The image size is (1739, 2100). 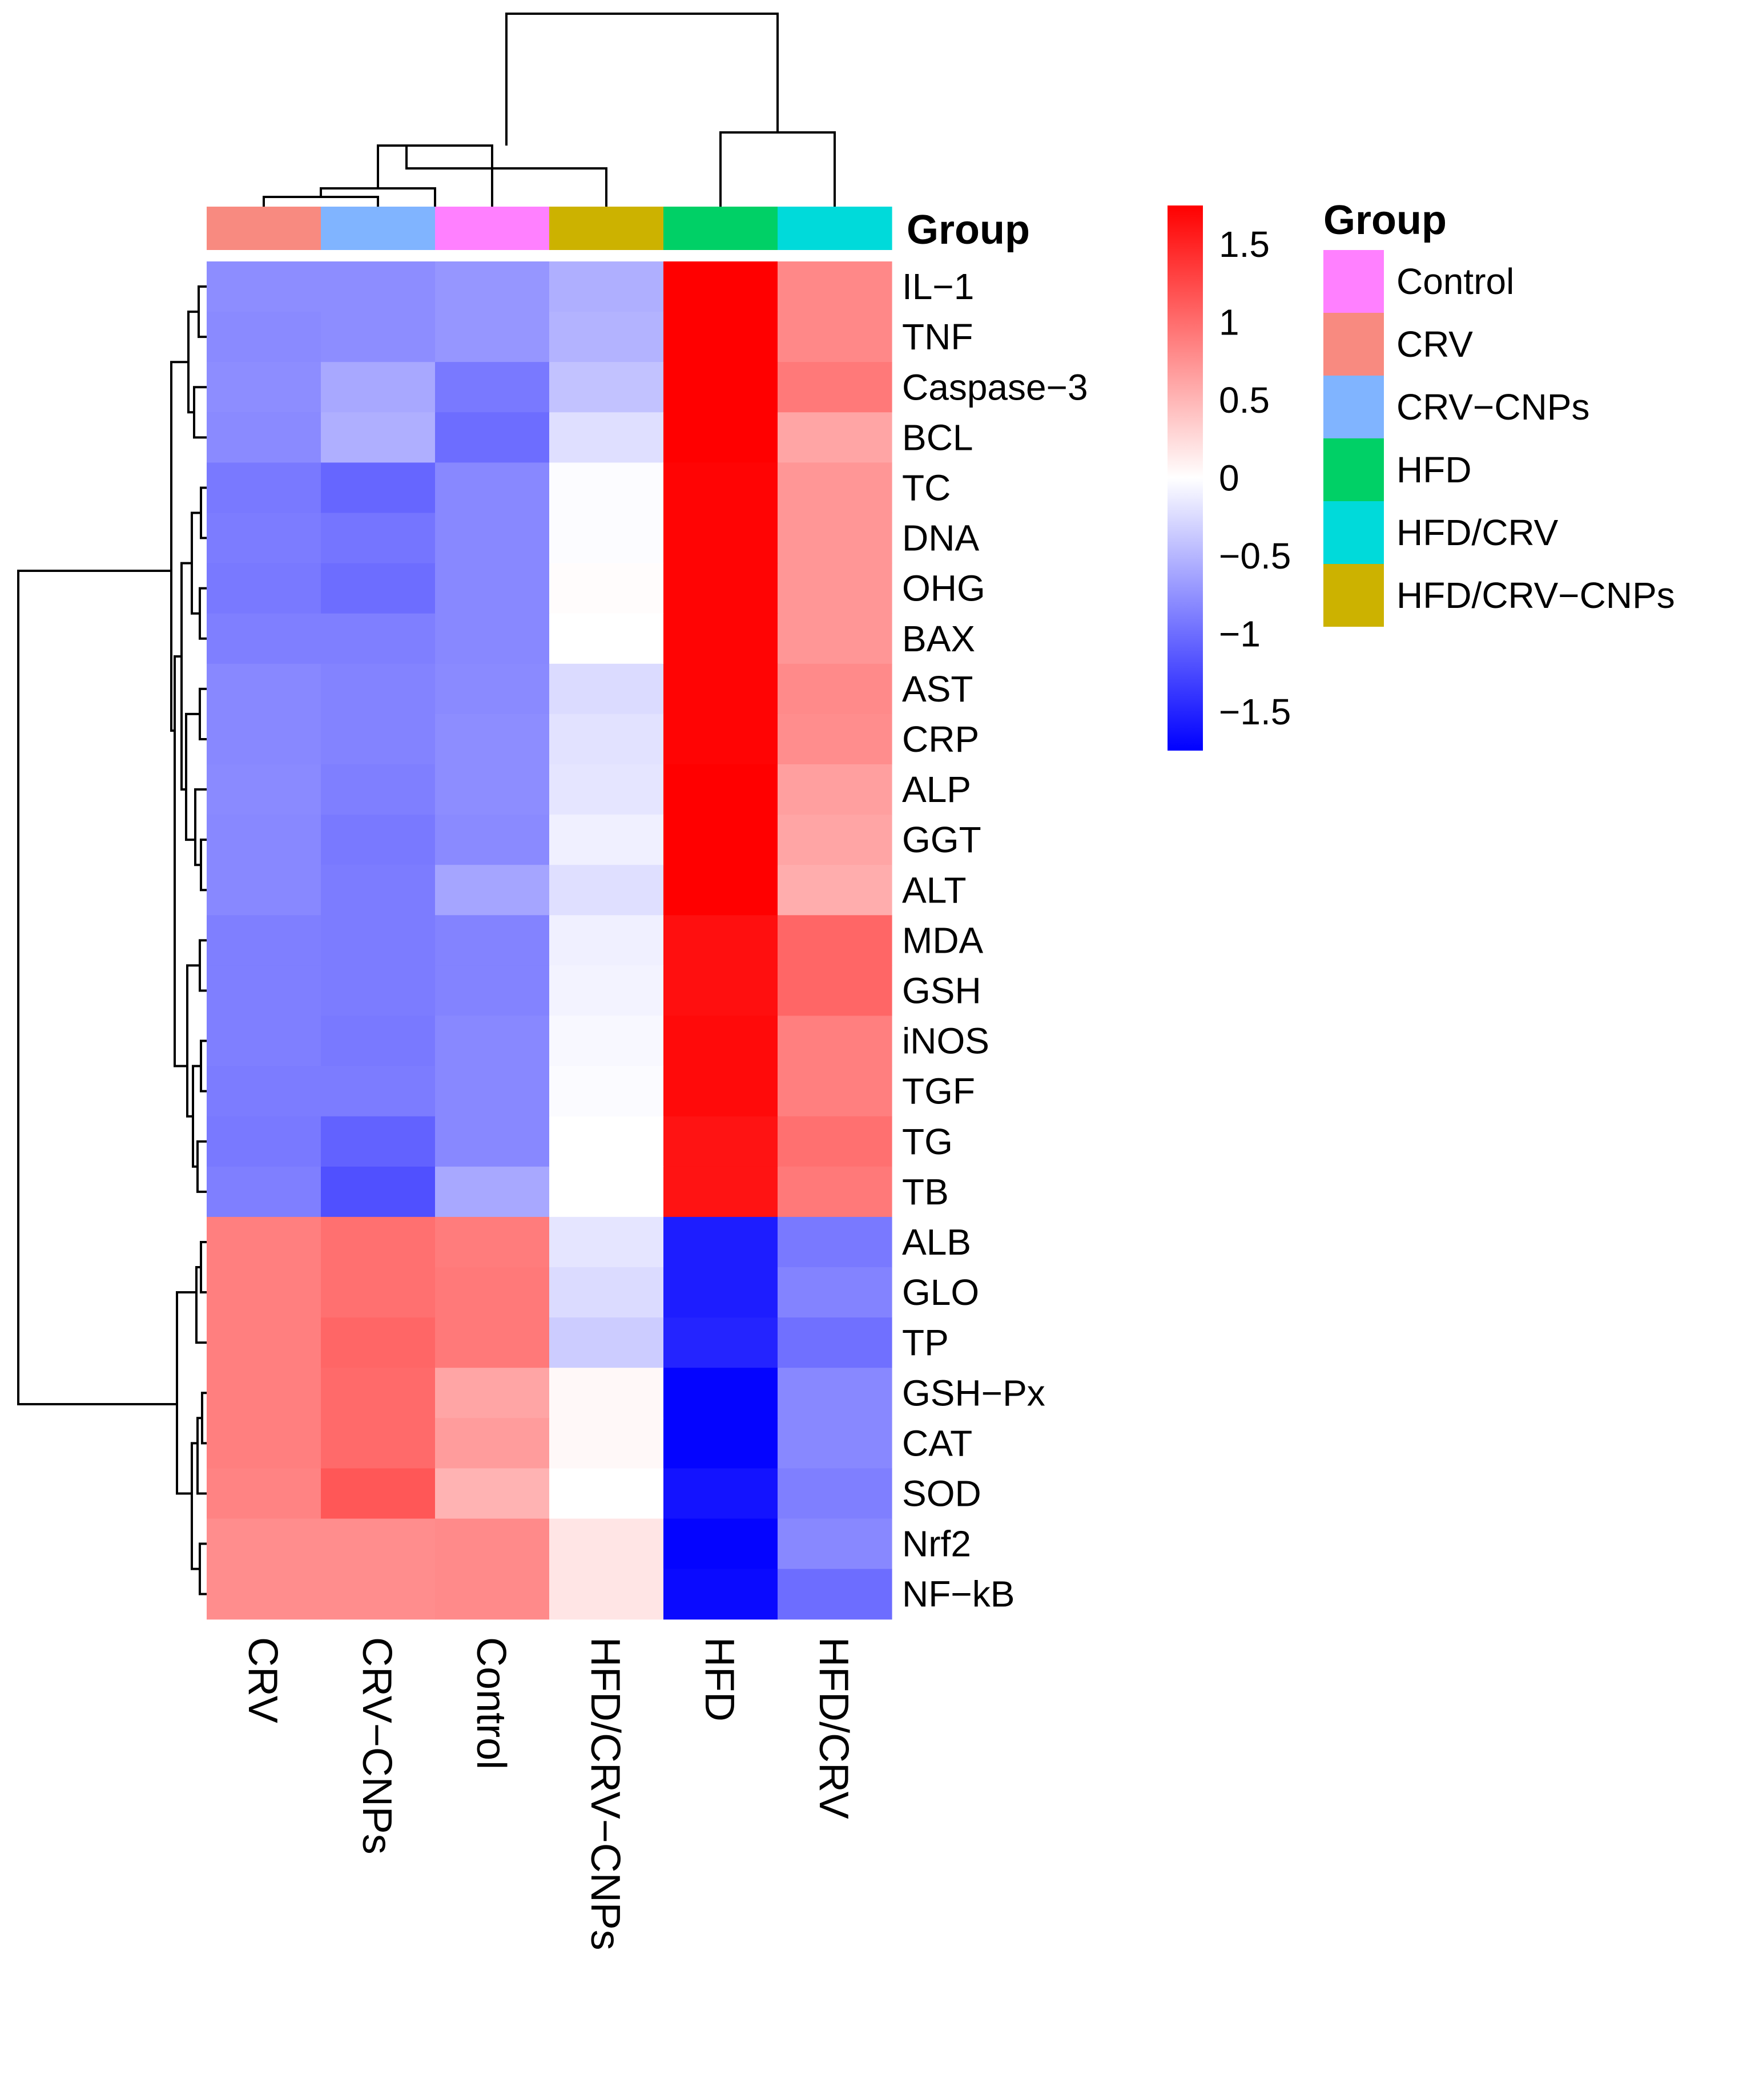 What do you see at coordinates (549, 110) in the screenshot?
I see `column-dendrogram` at bounding box center [549, 110].